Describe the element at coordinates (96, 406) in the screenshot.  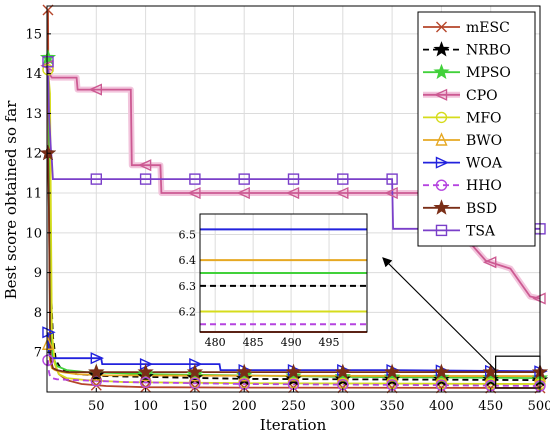
I see `x-tick-label: 50` at that location.